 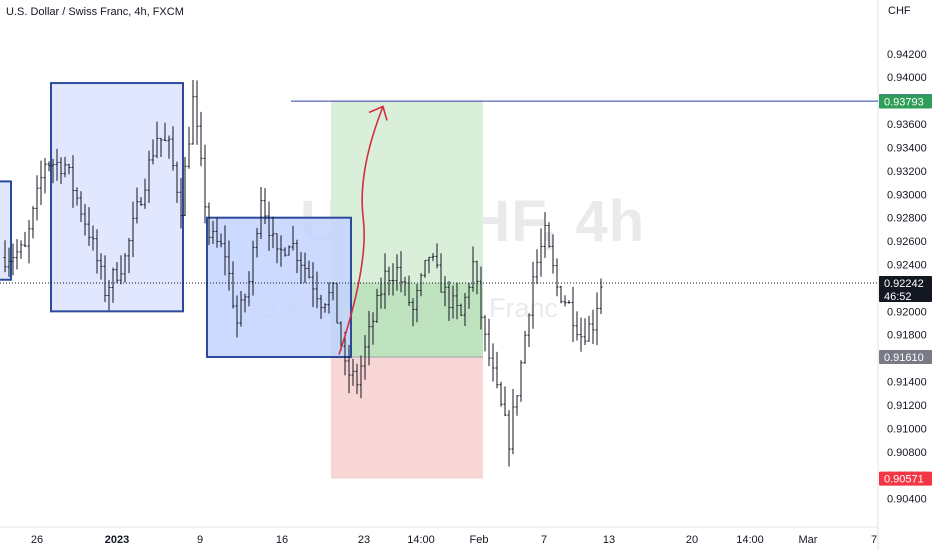 I want to click on time-tick-label: Mar, so click(x=808, y=540).